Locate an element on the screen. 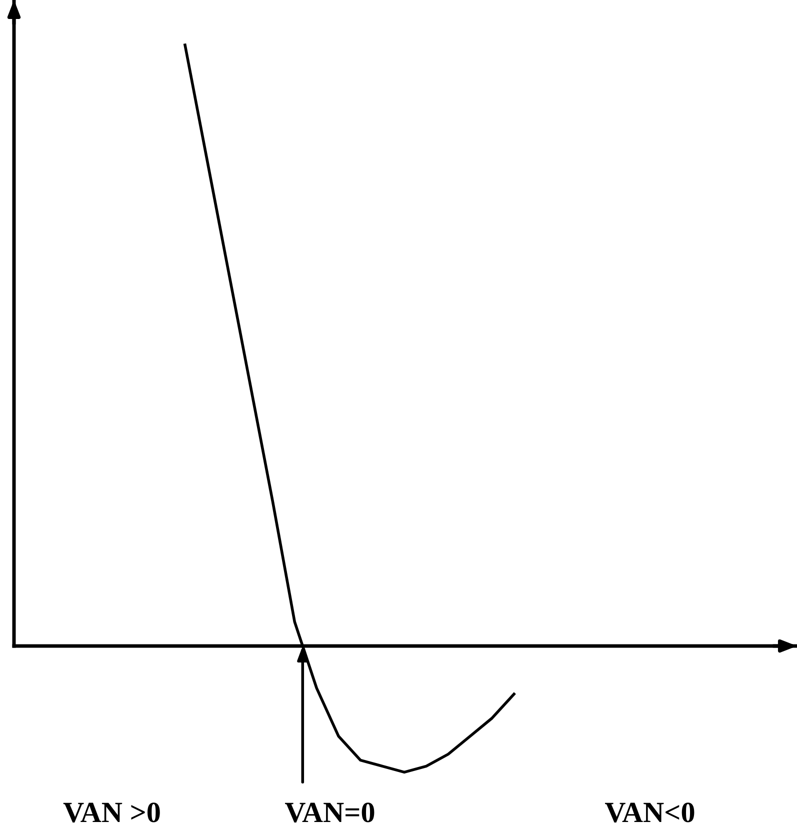  text: VAN=0 is located at coordinates (329, 812).